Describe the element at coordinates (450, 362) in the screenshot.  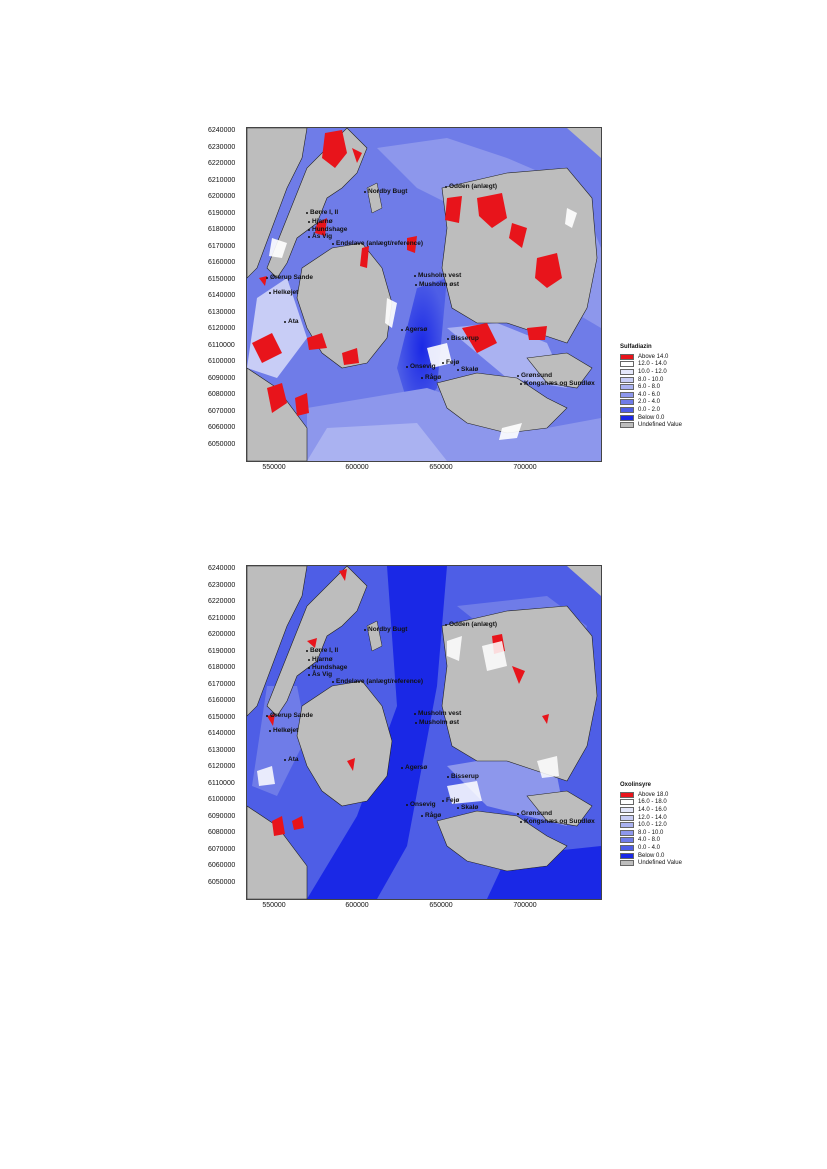
I see `site-label: Fejø` at that location.